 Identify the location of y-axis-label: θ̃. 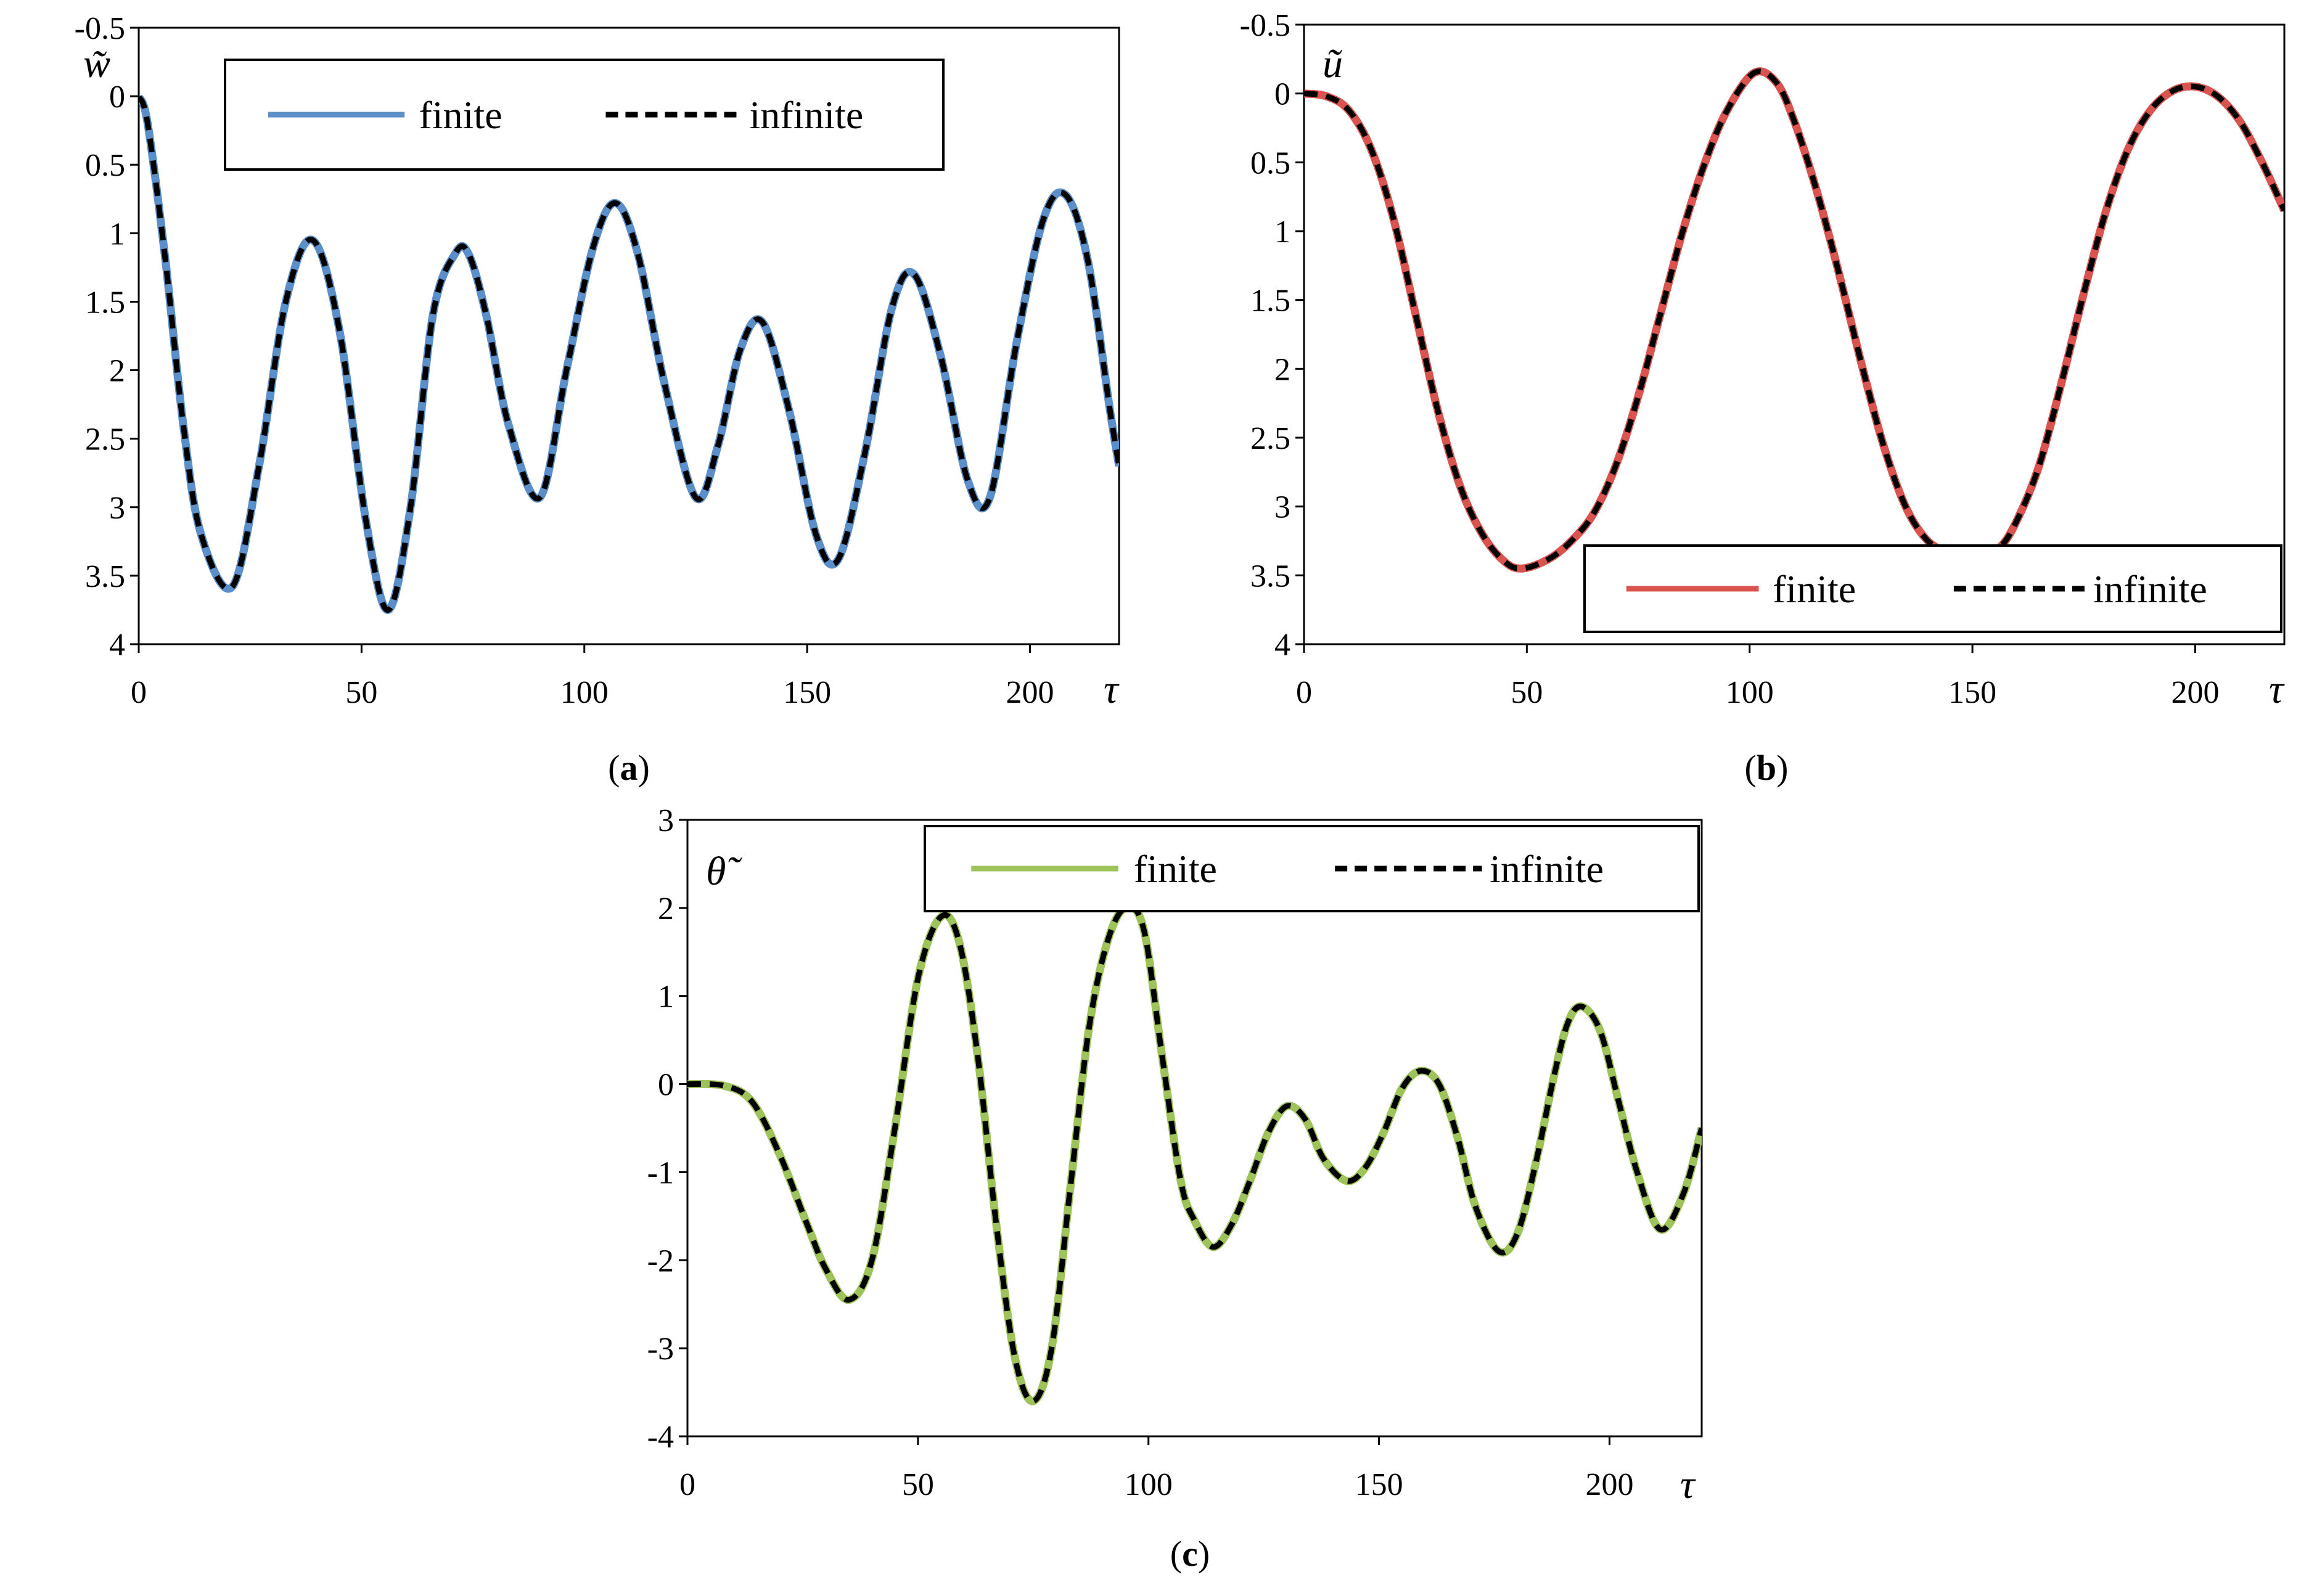
(724, 871).